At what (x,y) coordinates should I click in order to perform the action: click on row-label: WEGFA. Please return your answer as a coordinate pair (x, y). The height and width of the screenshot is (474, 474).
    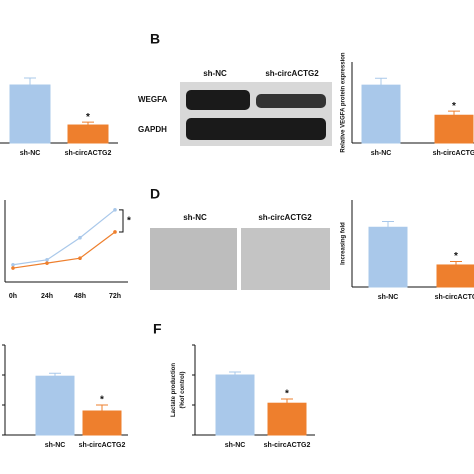
    Looking at the image, I should click on (153, 99).